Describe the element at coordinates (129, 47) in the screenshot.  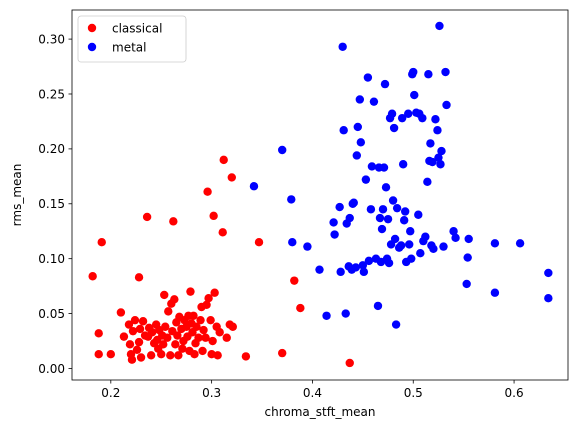
I see `legend-label-metal: metal` at that location.